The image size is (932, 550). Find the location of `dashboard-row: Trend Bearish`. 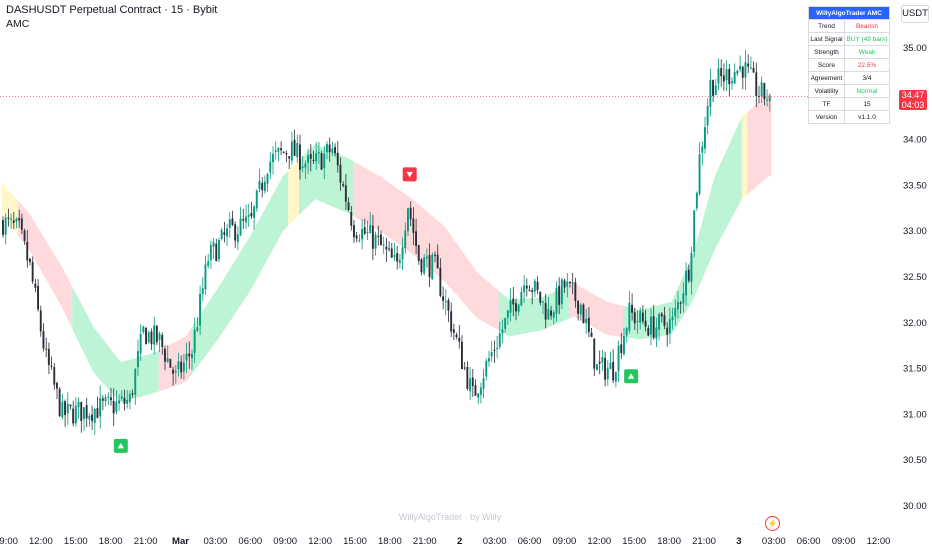

dashboard-row: Trend Bearish is located at coordinates (849, 26).